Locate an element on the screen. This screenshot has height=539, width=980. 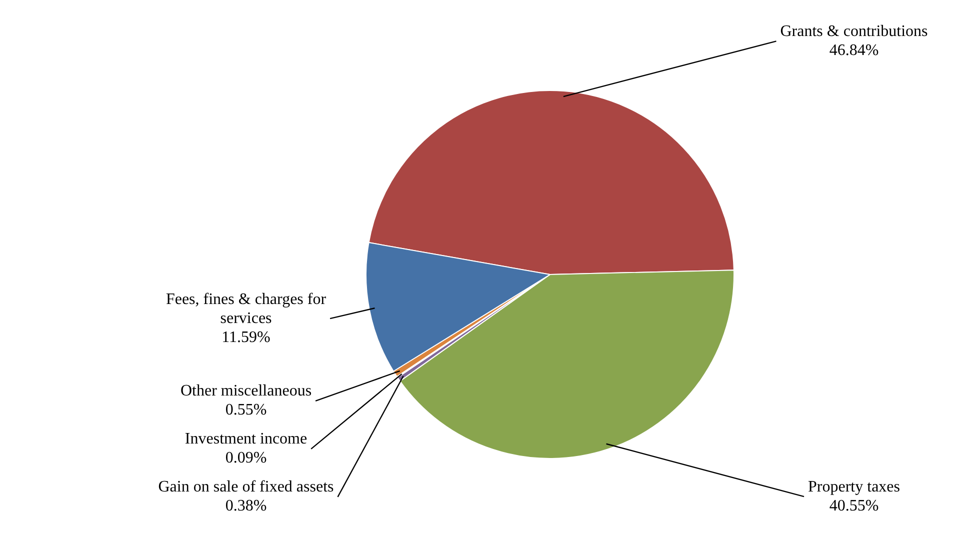
data-label: 40.55% is located at coordinates (854, 505).